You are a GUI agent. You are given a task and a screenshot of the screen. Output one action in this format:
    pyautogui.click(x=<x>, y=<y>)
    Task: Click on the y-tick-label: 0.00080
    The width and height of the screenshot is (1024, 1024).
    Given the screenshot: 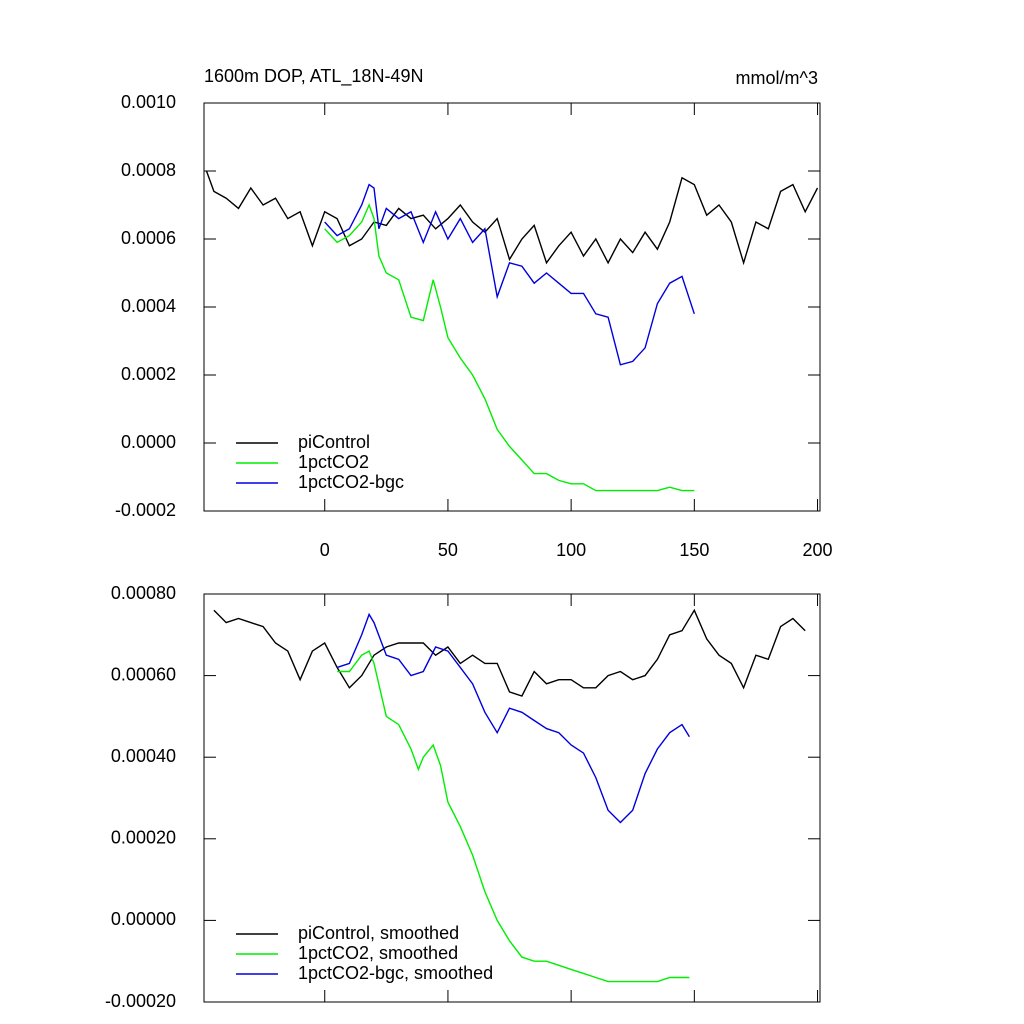 What is the action you would take?
    pyautogui.click(x=143, y=593)
    